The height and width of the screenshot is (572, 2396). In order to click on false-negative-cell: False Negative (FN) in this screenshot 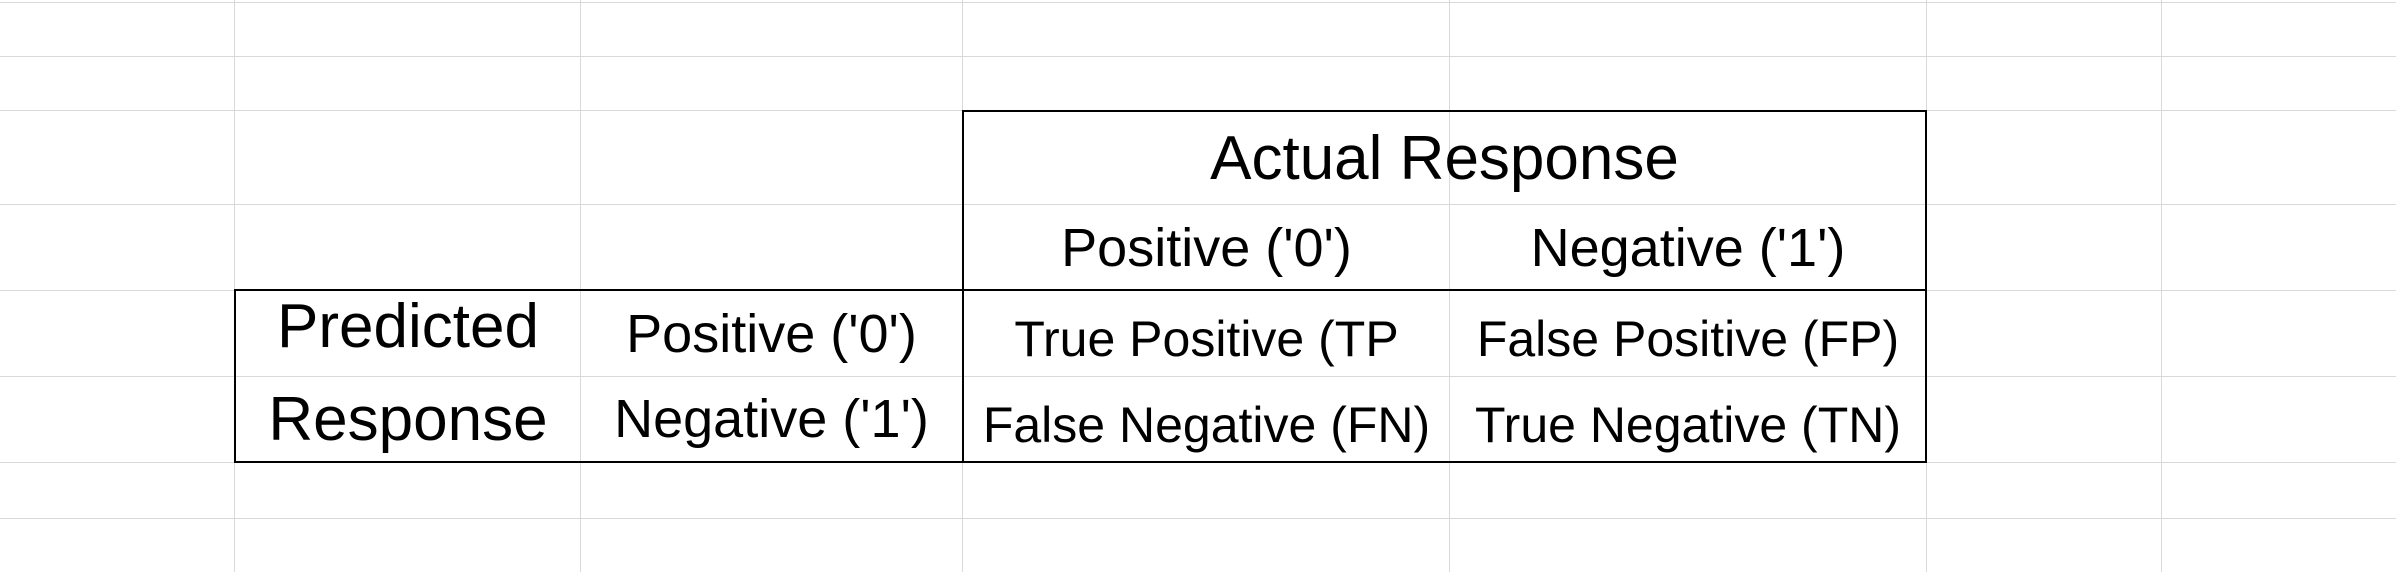, I will do `click(1206, 424)`.